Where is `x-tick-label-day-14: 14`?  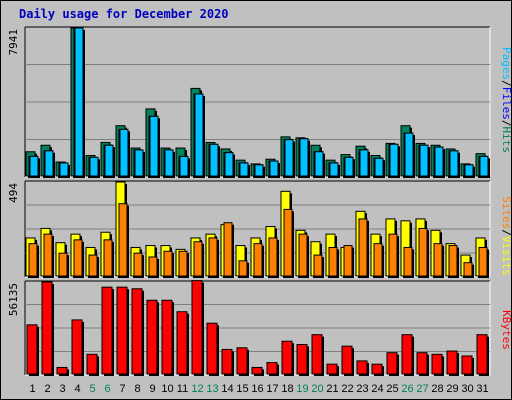 x-tick-label-day-14: 14 is located at coordinates (227, 389).